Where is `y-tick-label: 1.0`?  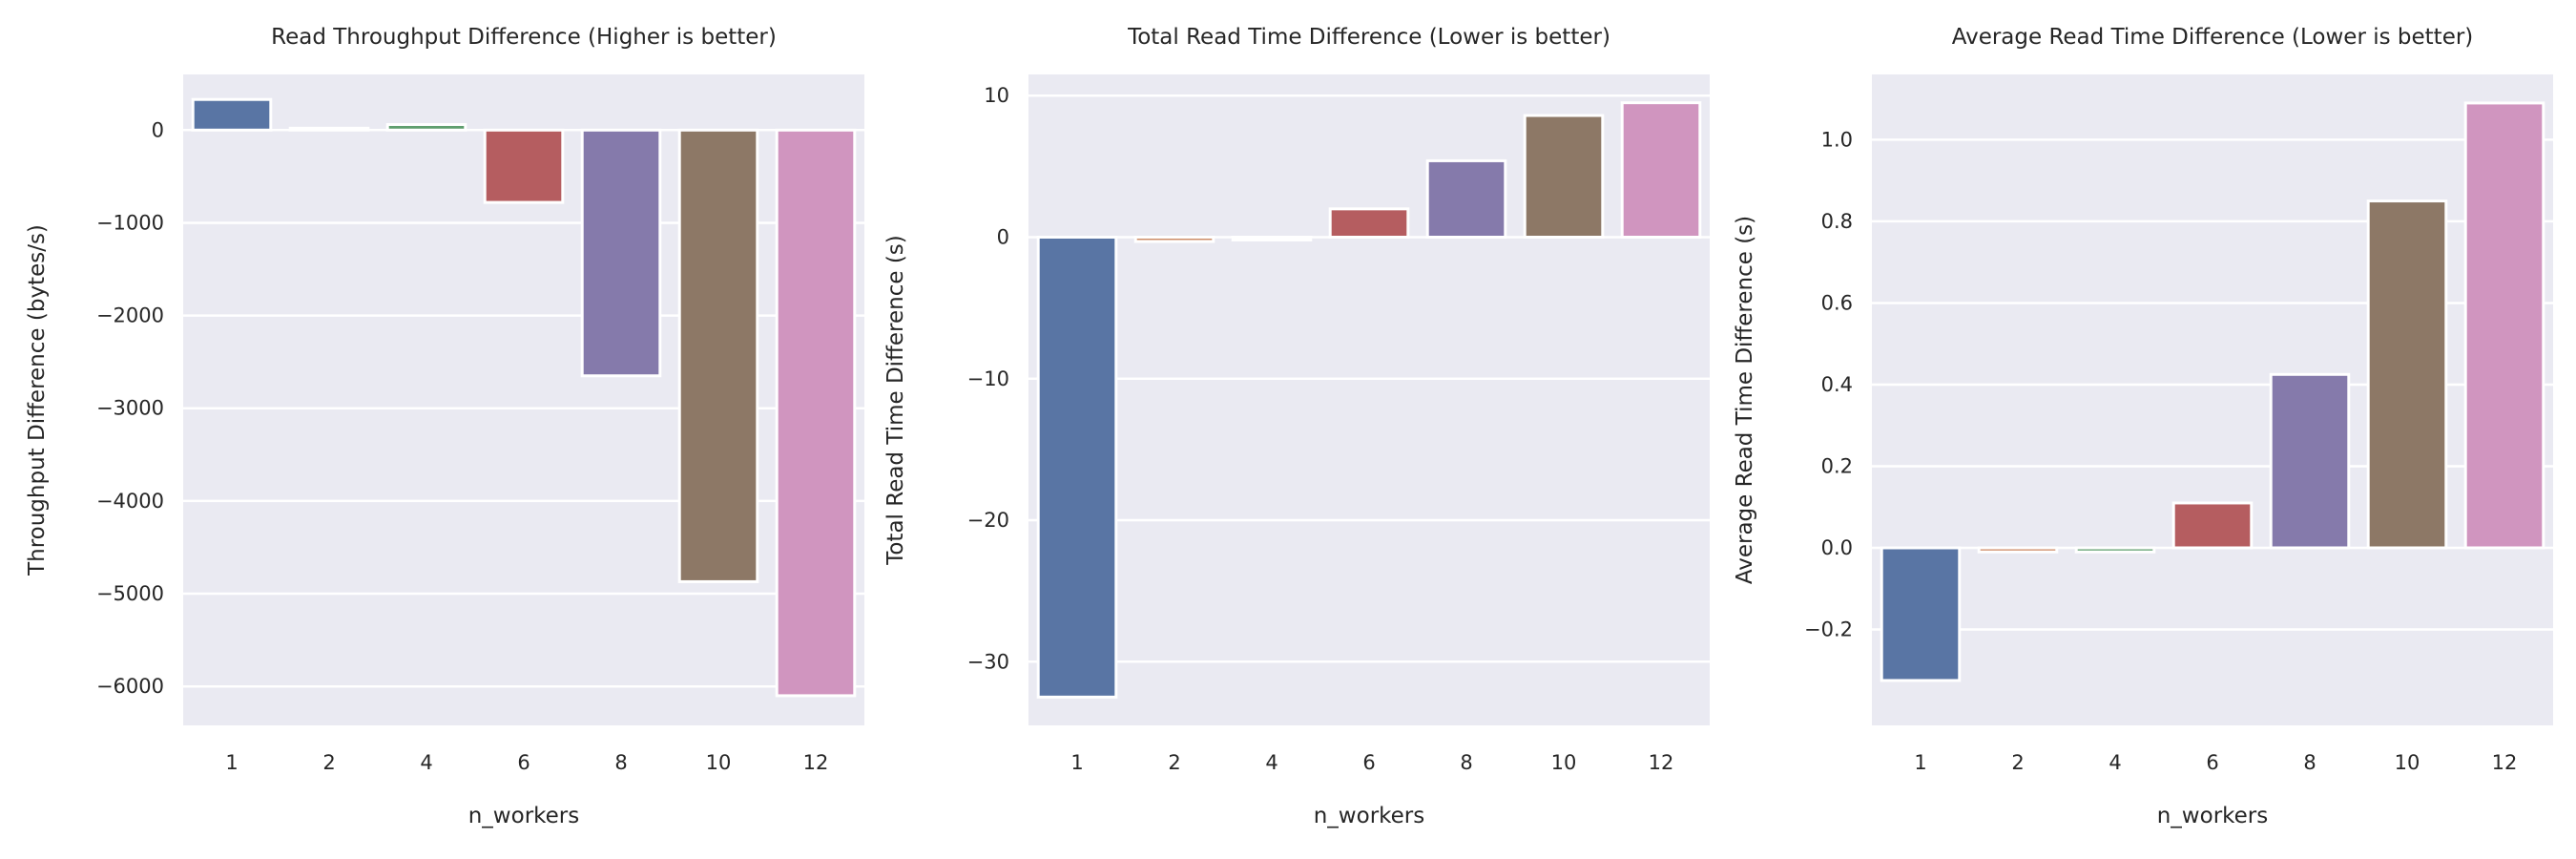 y-tick-label: 1.0 is located at coordinates (1837, 139).